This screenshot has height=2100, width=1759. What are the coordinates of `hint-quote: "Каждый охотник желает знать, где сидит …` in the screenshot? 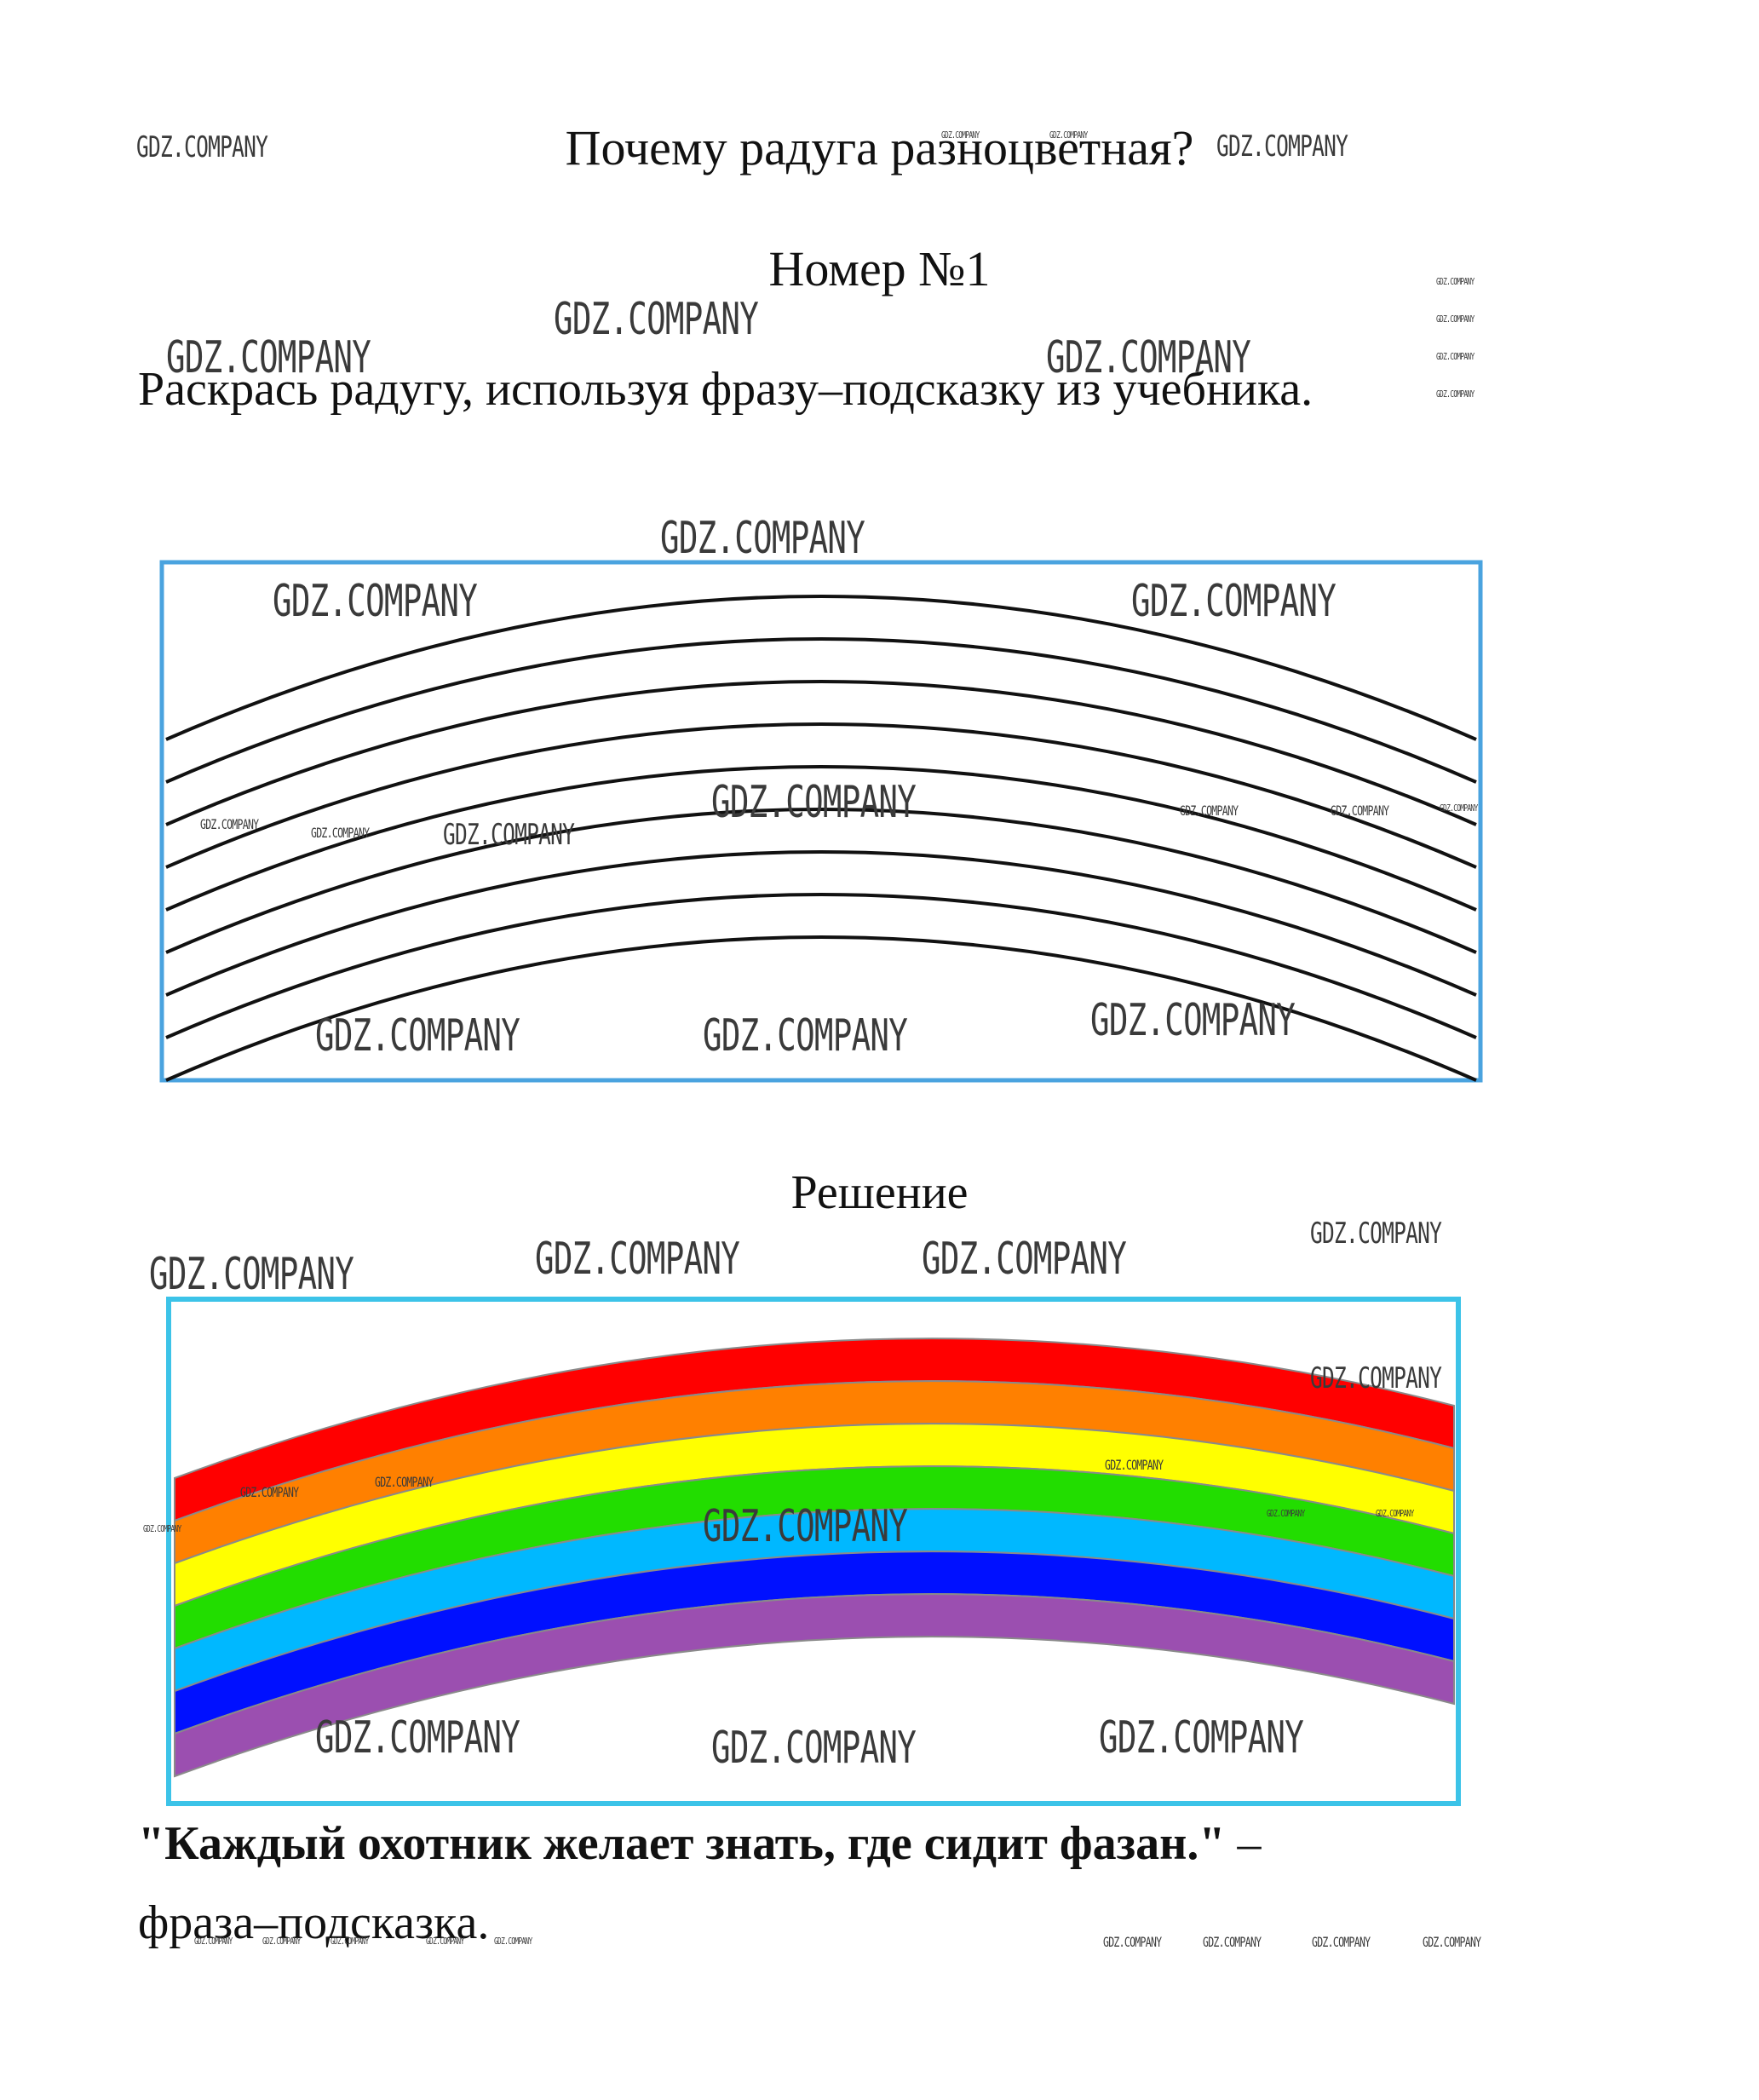 It's located at (682, 1844).